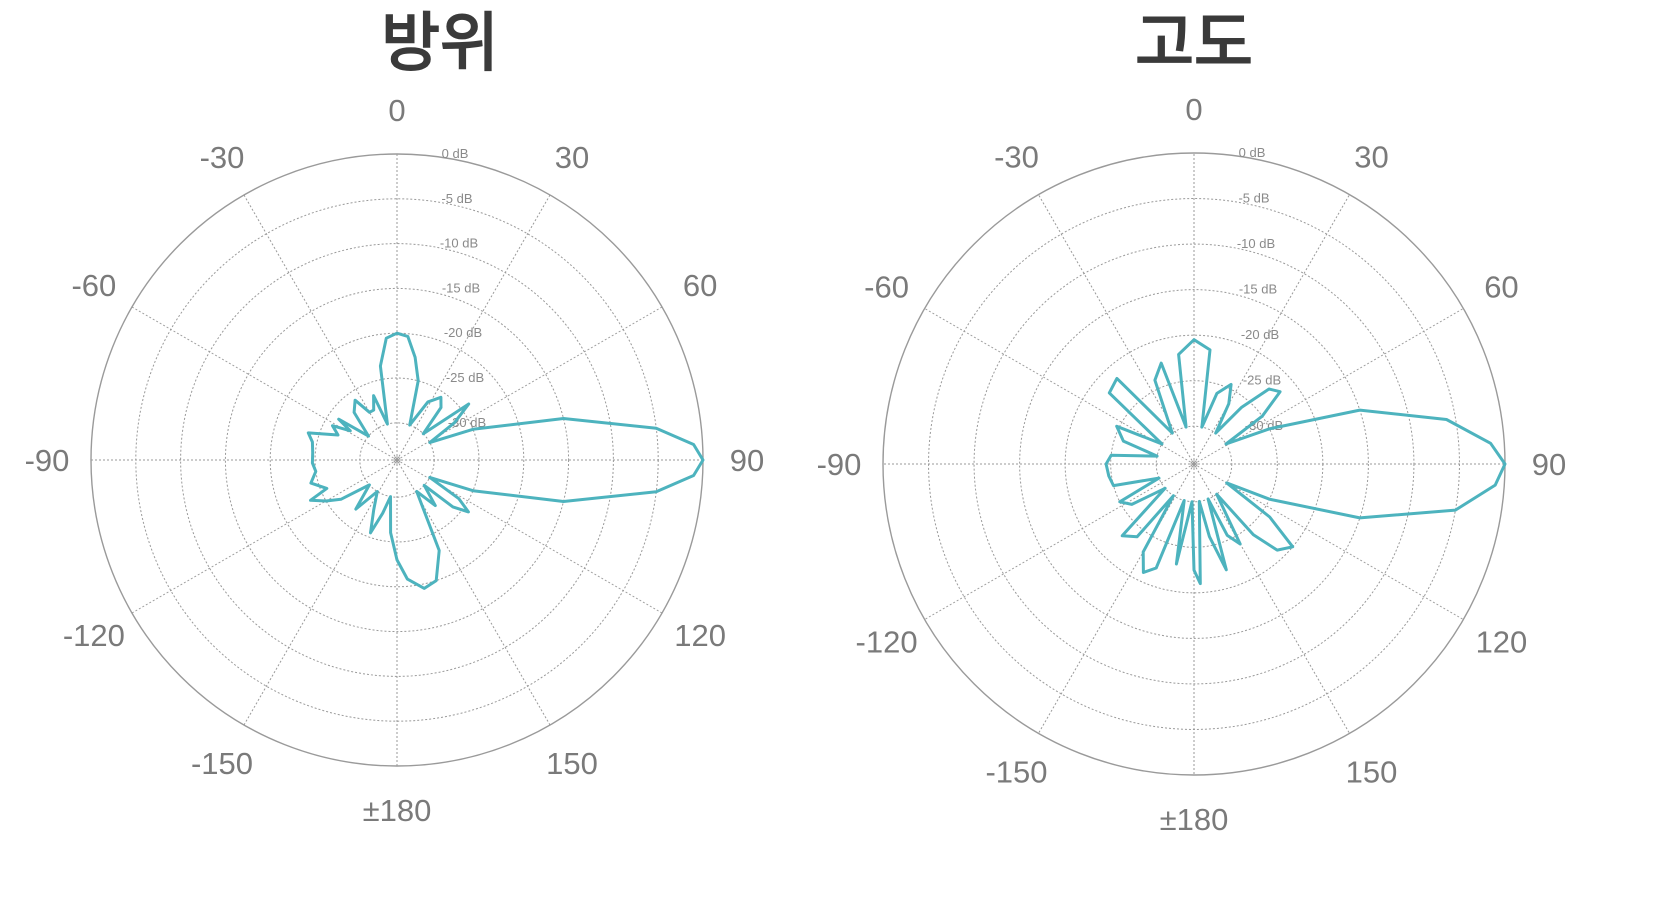  Describe the element at coordinates (1194, 44) in the screenshot. I see `elevation-chart-title: 고도` at that location.